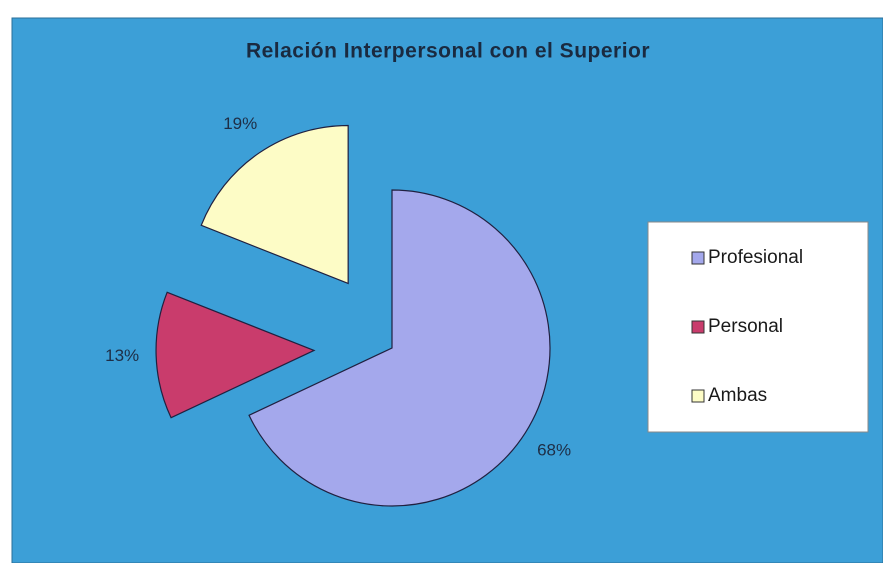 This screenshot has width=883, height=563. Describe the element at coordinates (737, 395) in the screenshot. I see `legend-label: Ambas` at that location.